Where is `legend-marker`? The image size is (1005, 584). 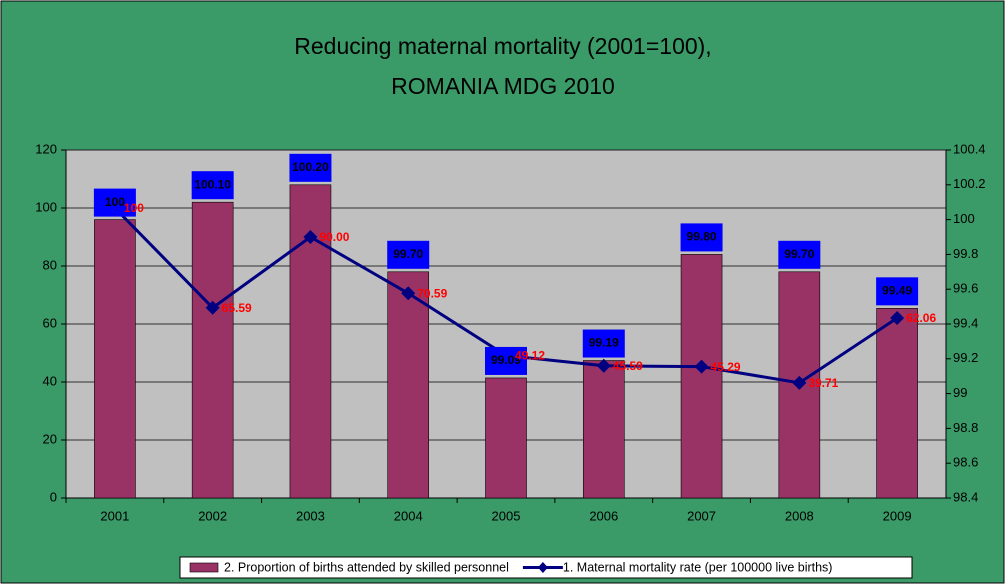 legend-marker is located at coordinates (542, 567).